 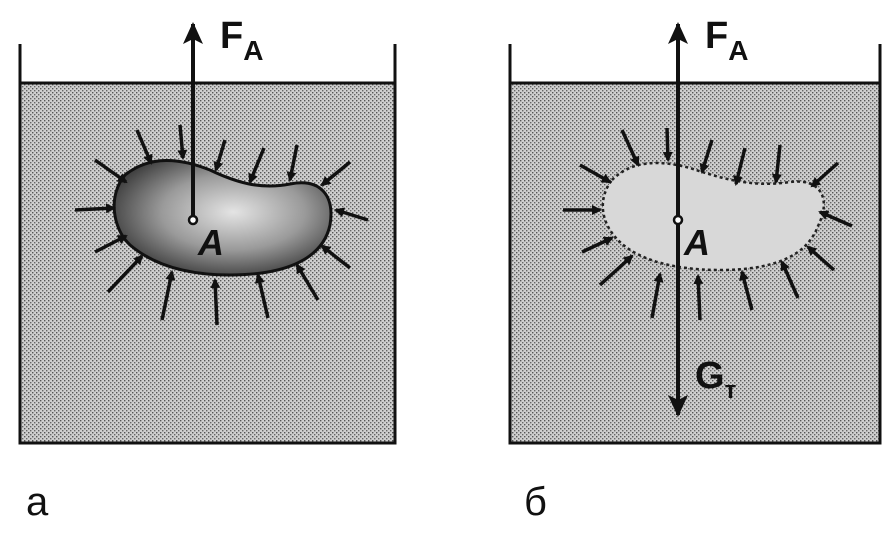 What do you see at coordinates (716, 379) in the screenshot?
I see `gravity-force-label: Gт` at bounding box center [716, 379].